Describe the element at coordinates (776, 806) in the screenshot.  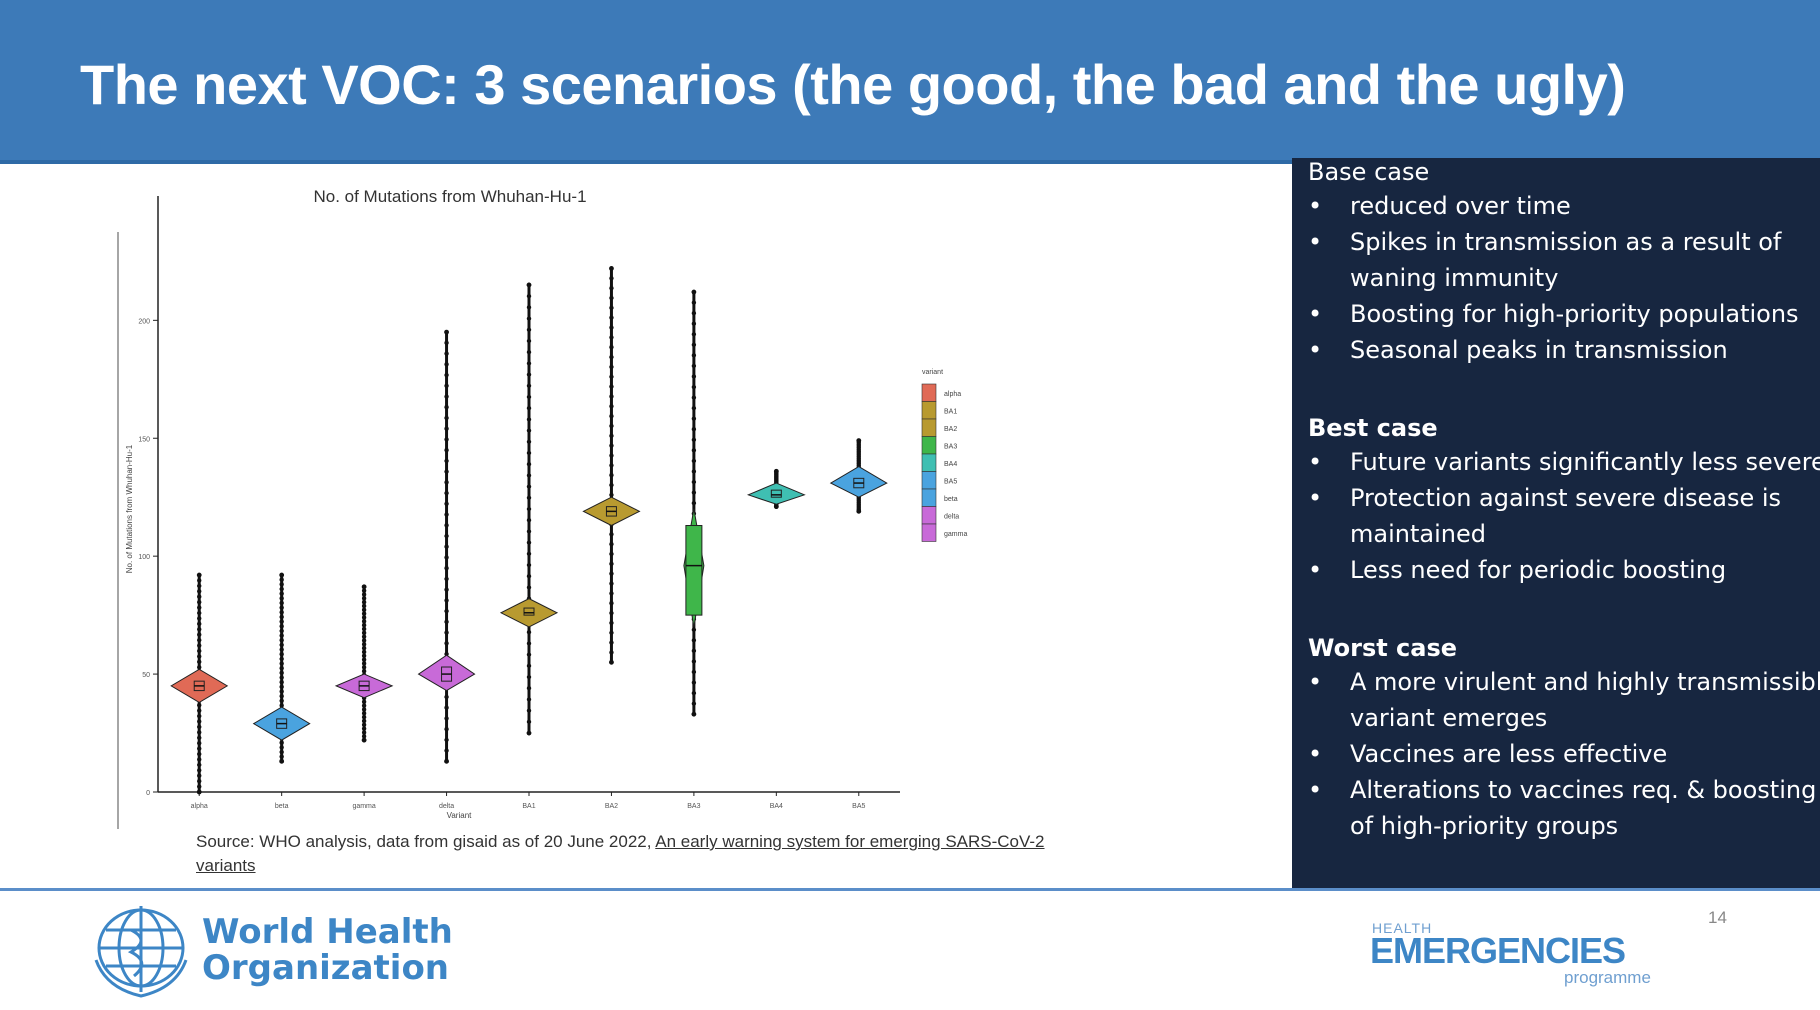
I see `x-tick-label: BA4` at that location.